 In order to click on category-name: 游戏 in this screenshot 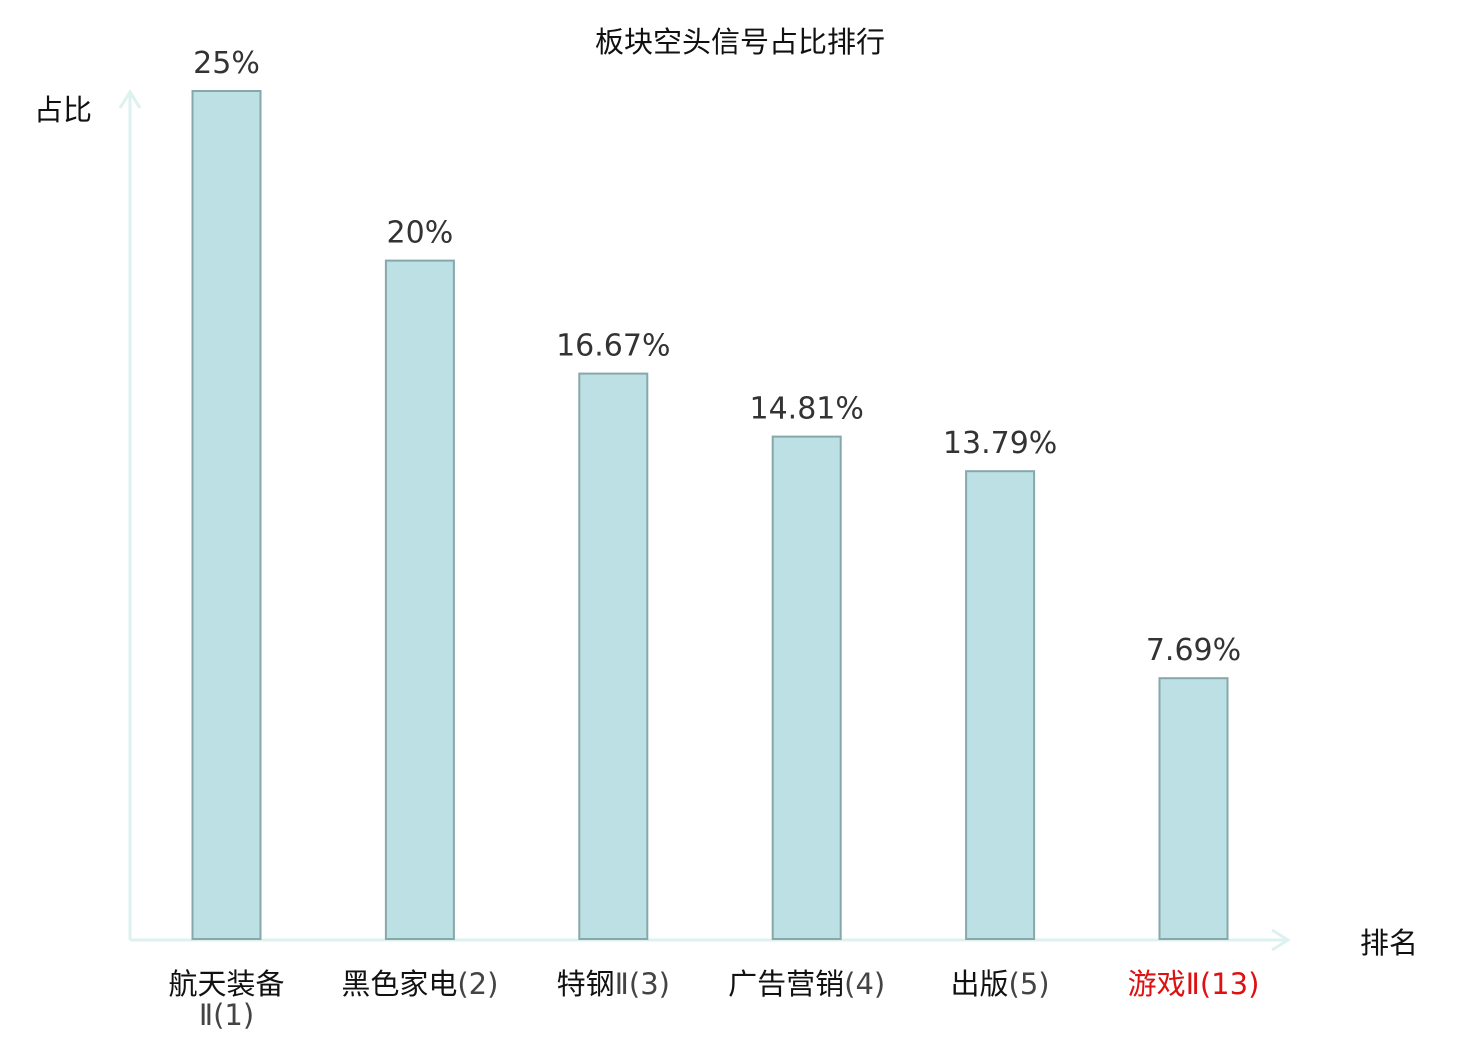, I will do `click(1157, 984)`.